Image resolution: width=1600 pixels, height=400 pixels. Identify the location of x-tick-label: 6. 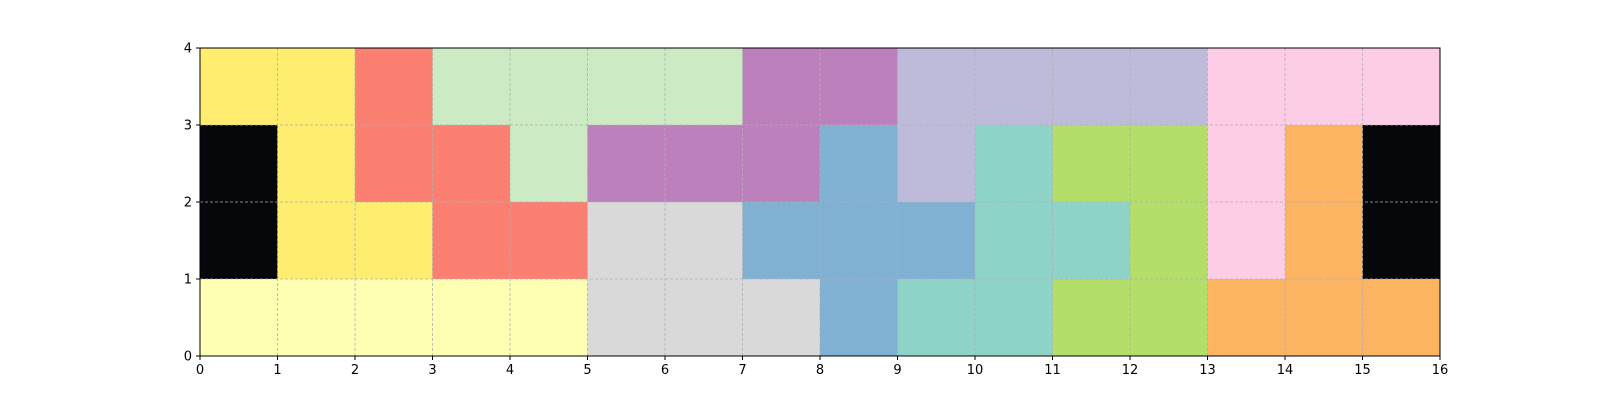
(665, 370).